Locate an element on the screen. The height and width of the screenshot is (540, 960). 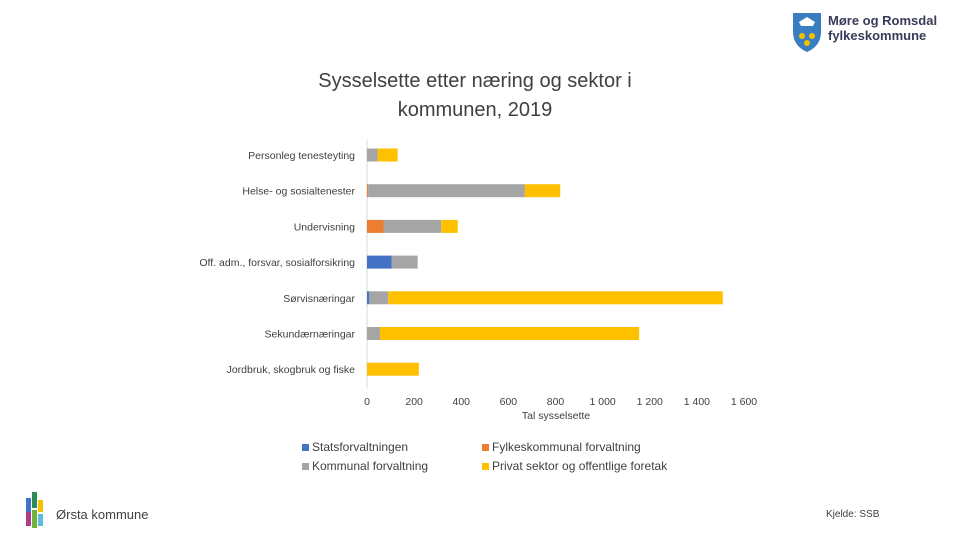
legend-swatch-fylkeskommunal is located at coordinates (485, 448).